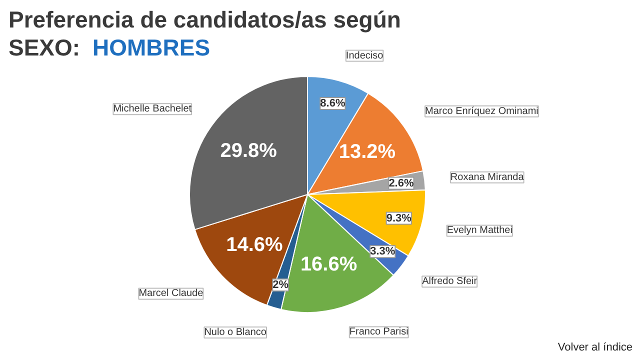  What do you see at coordinates (401, 183) in the screenshot?
I see `data-label: 2.6%` at bounding box center [401, 183].